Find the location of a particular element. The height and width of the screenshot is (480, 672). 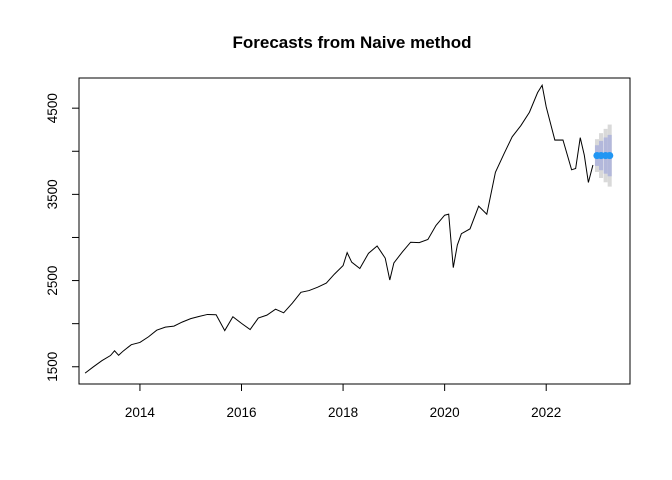

y-tick-label: 4500 is located at coordinates (52, 108).